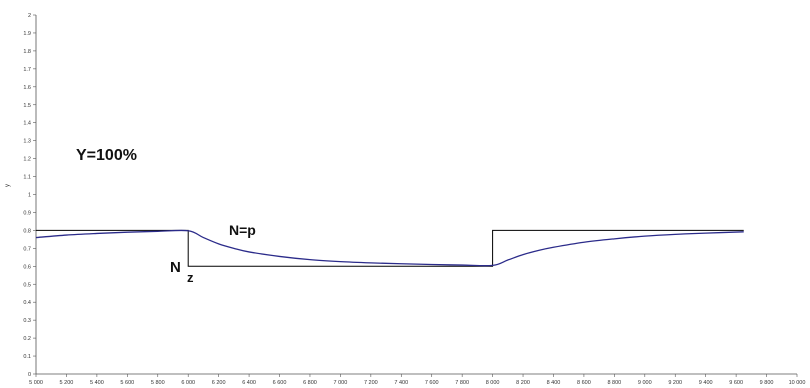  I want to click on y-tick-label: 1.8, so click(27, 52).